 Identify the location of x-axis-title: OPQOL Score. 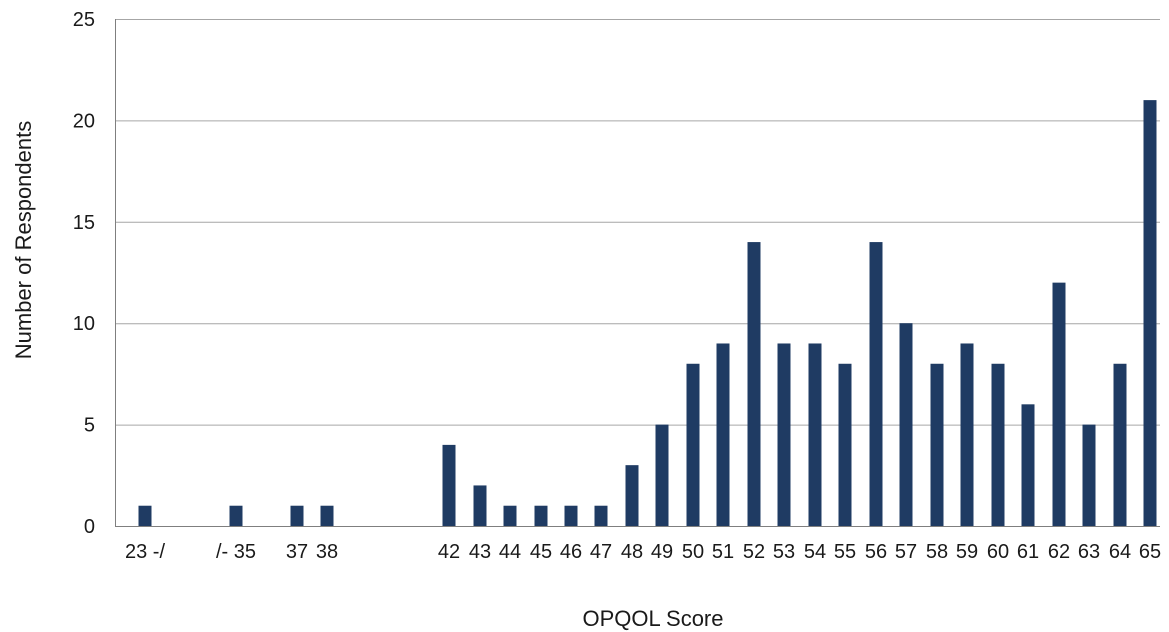
(652, 618).